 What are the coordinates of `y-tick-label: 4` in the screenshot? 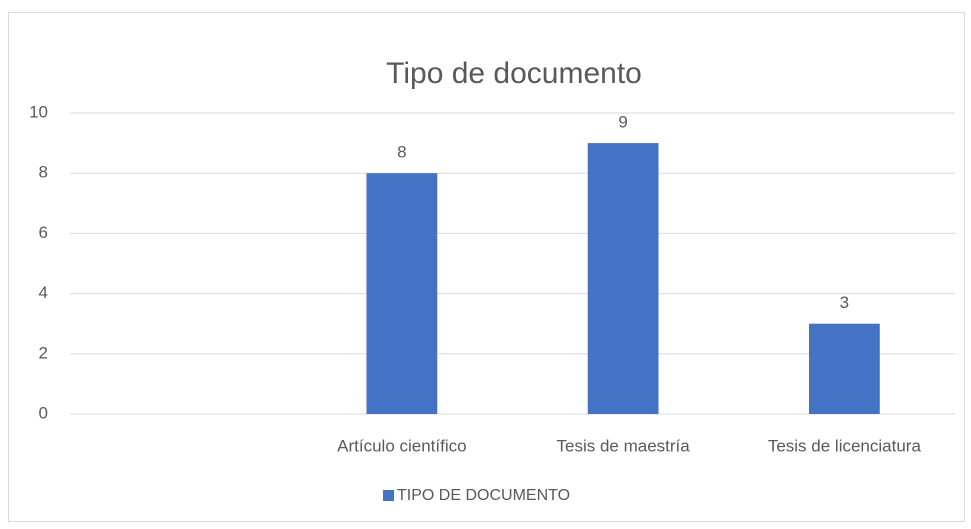 It's located at (43, 292).